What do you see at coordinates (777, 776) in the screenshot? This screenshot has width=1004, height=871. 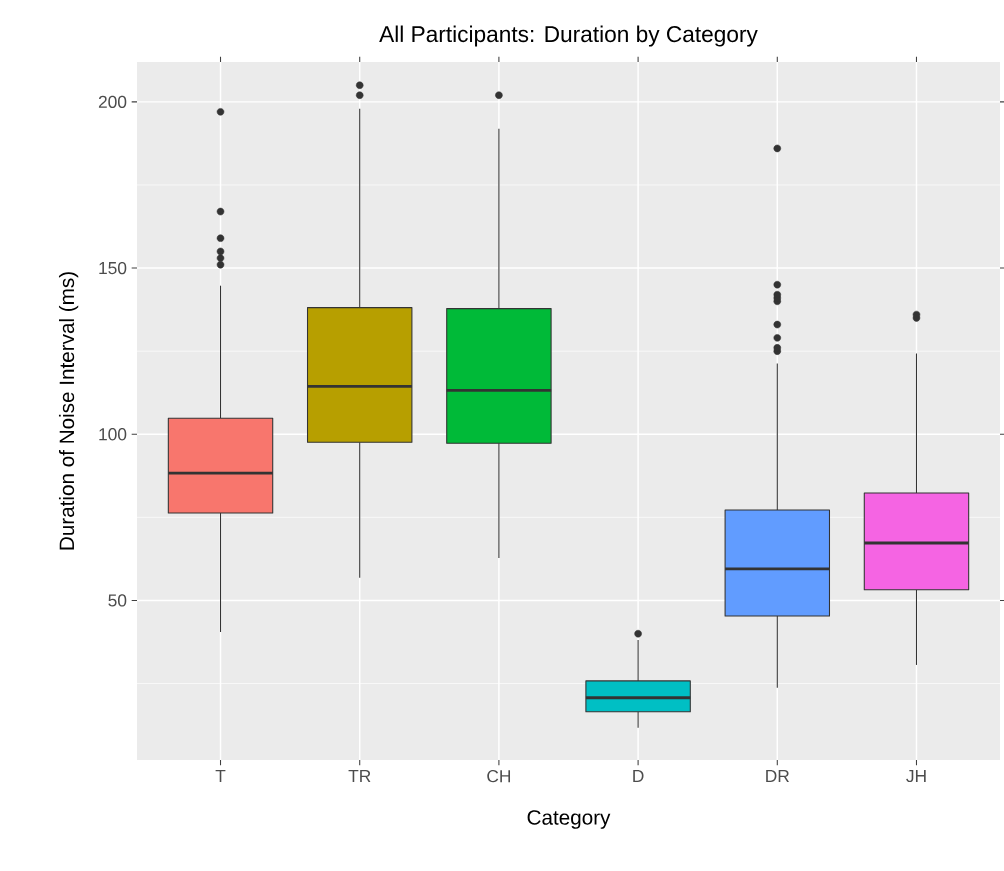 I see `x-tick-label: DR` at bounding box center [777, 776].